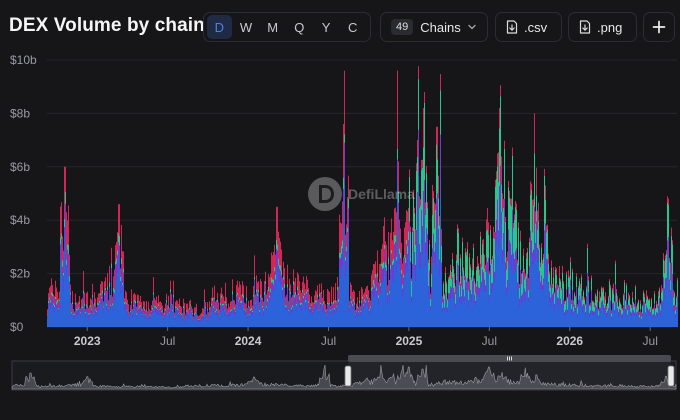  I want to click on granularity-cumulative-button: C, so click(353, 27).